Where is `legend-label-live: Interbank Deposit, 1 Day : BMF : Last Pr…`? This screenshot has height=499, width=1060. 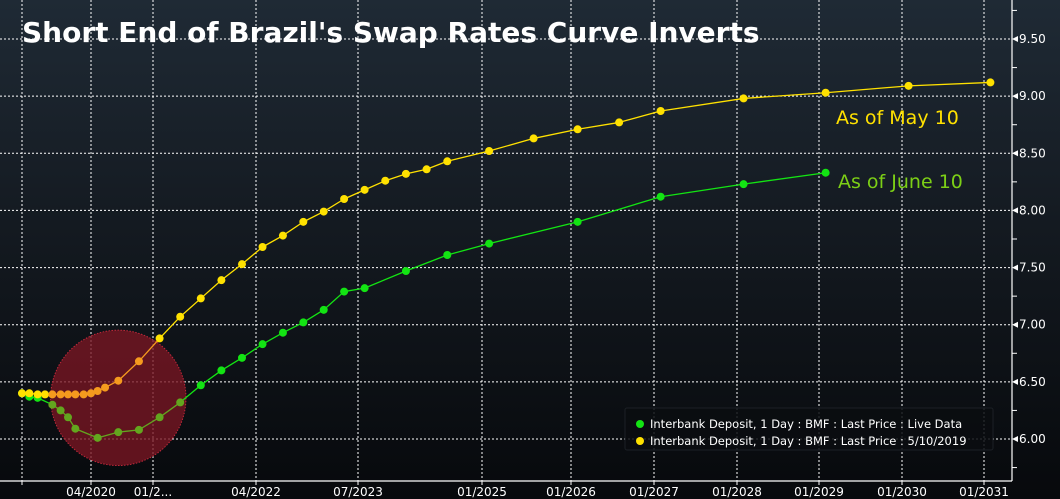 legend-label-live: Interbank Deposit, 1 Day : BMF : Last Pr… is located at coordinates (806, 424).